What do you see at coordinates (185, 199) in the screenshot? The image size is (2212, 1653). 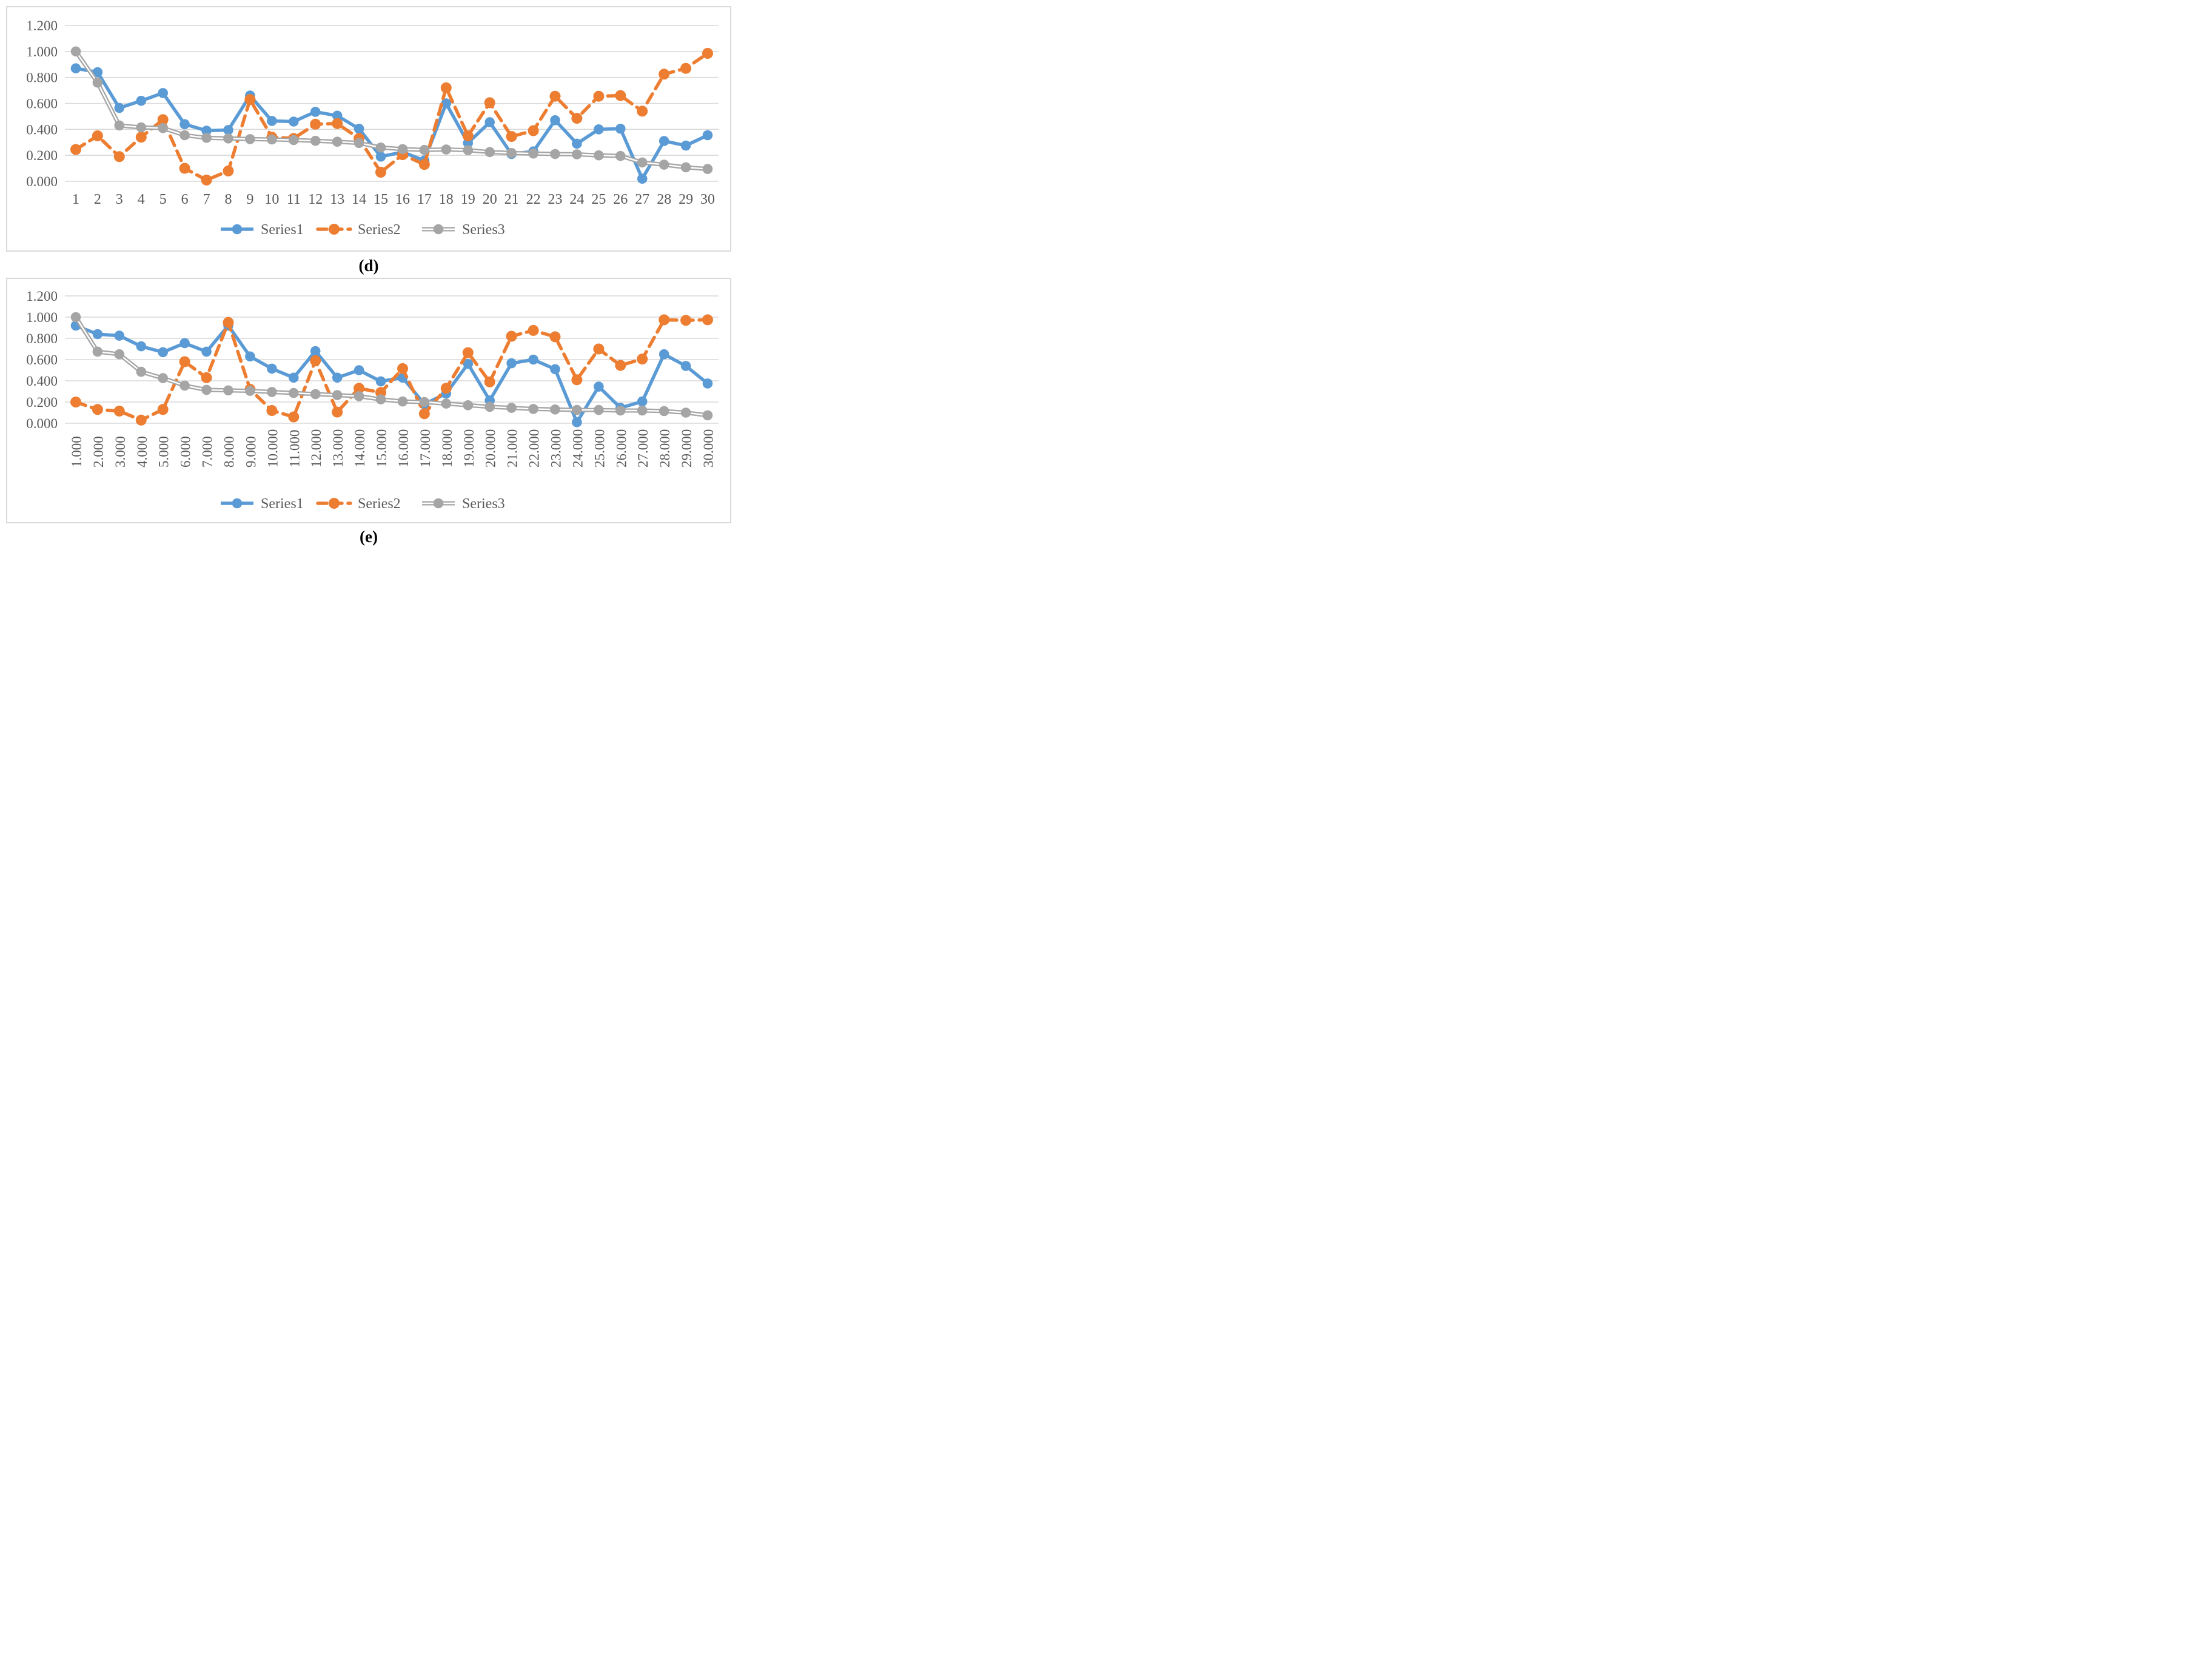 I see `x-tick-label: 6` at bounding box center [185, 199].